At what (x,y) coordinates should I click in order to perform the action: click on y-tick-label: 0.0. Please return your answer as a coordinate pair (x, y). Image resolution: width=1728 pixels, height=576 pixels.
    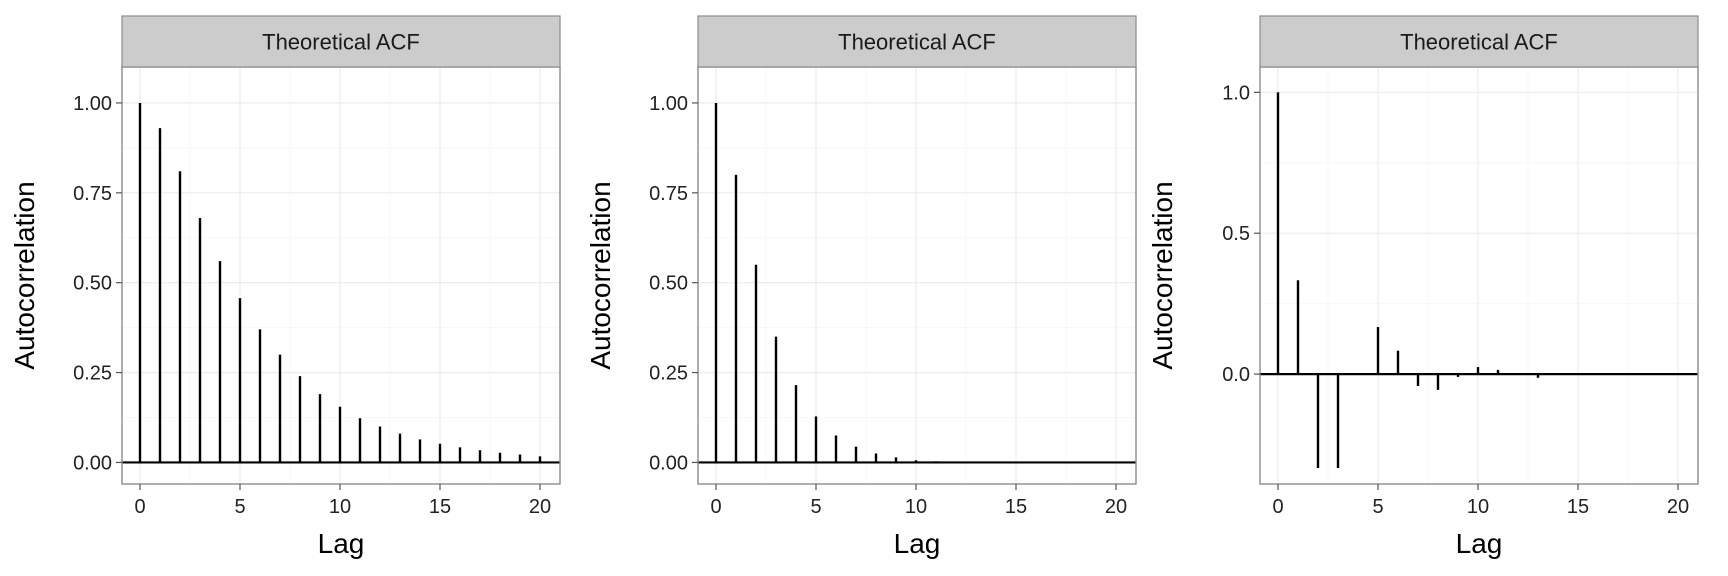
    Looking at the image, I should click on (1236, 375).